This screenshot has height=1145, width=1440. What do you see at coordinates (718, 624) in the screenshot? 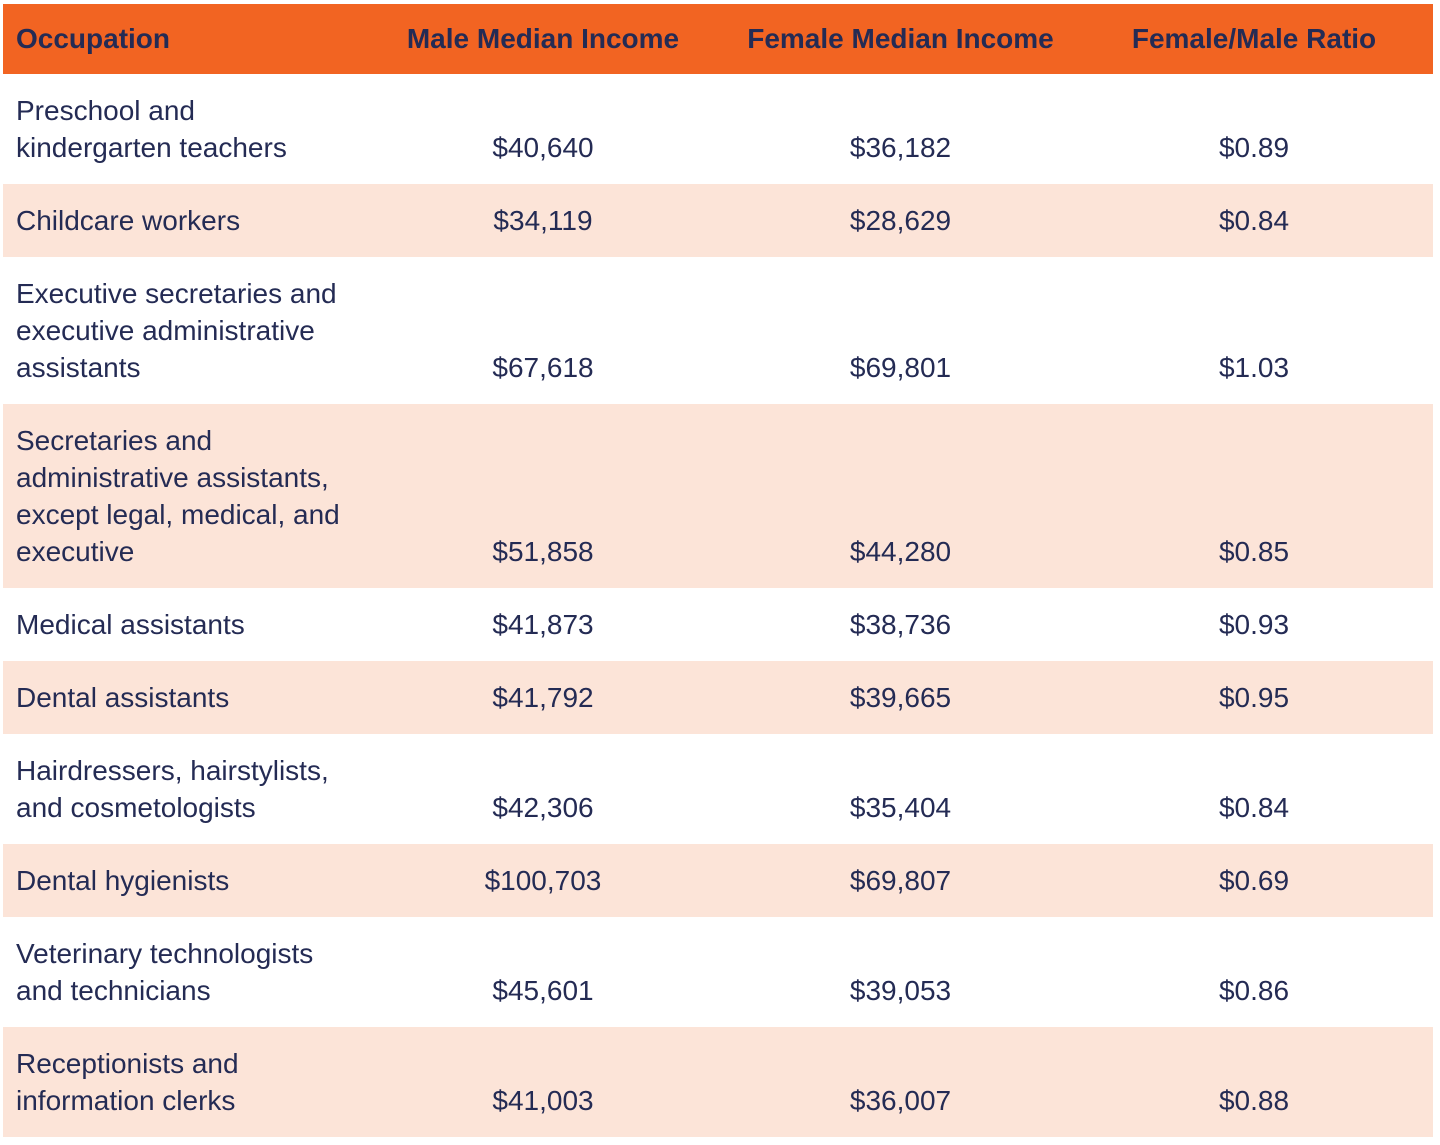
I see `table-row: Medical assistants $41,873 $38,736 $0.93` at bounding box center [718, 624].